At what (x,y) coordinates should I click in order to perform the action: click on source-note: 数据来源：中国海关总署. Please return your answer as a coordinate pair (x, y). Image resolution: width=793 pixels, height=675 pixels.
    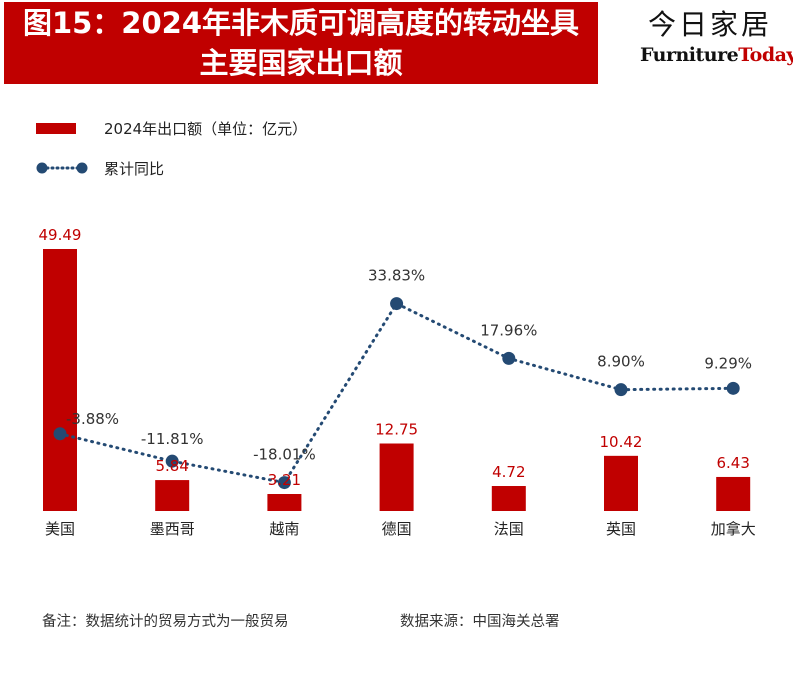
    Looking at the image, I should click on (480, 622).